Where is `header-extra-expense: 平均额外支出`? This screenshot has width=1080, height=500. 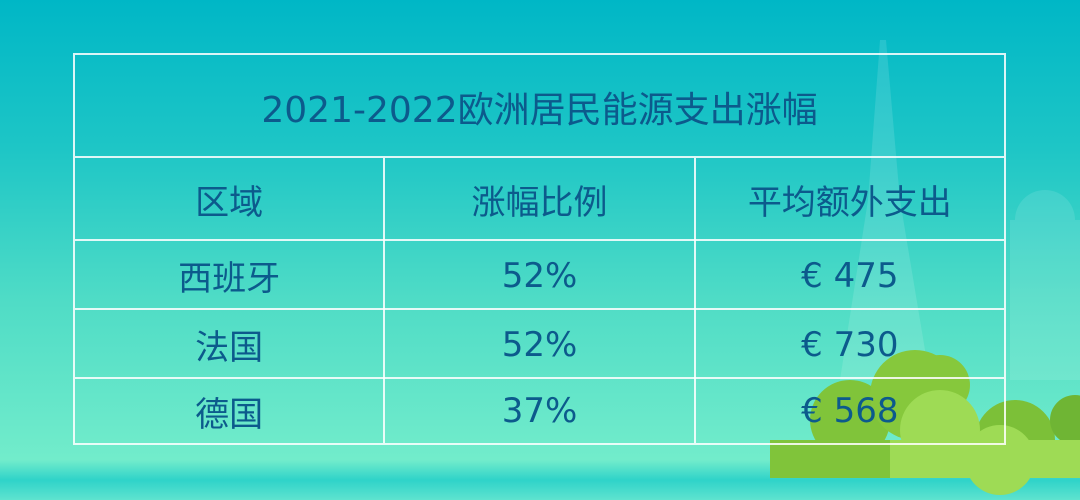 header-extra-expense: 平均额外支出 is located at coordinates (848, 199).